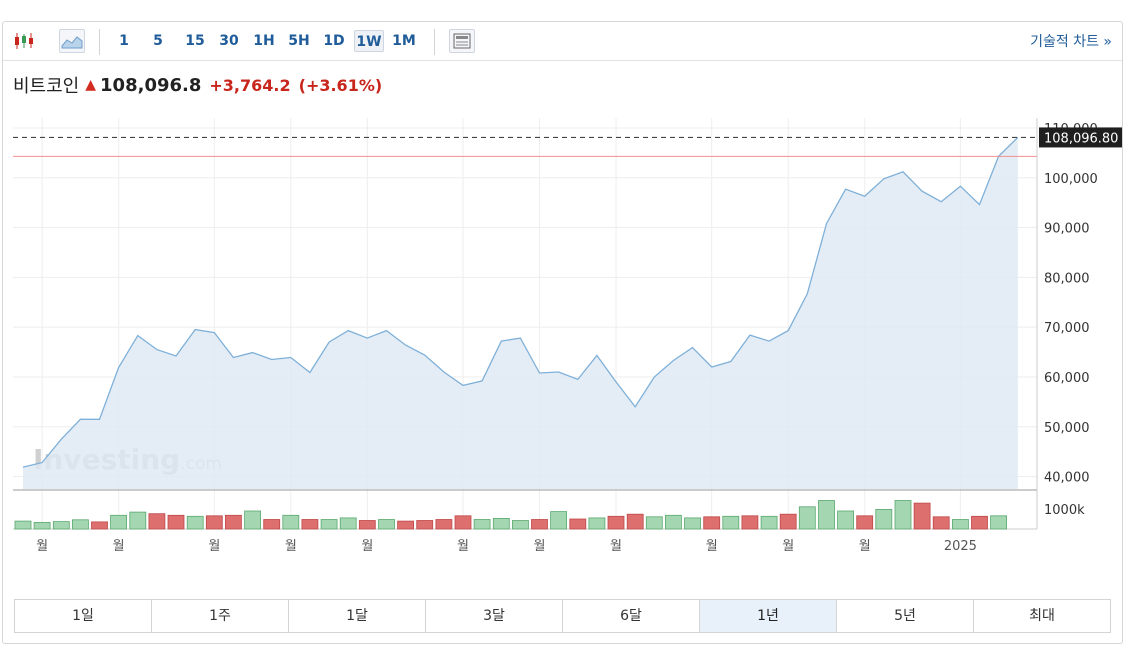 The image size is (1131, 648). Describe the element at coordinates (220, 616) in the screenshot. I see `period-1w: 1주` at that location.